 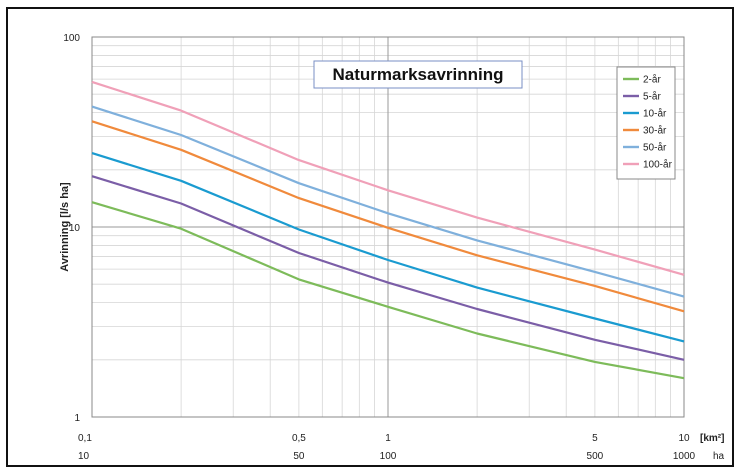 I want to click on y-tick-label: 1, so click(x=77, y=418).